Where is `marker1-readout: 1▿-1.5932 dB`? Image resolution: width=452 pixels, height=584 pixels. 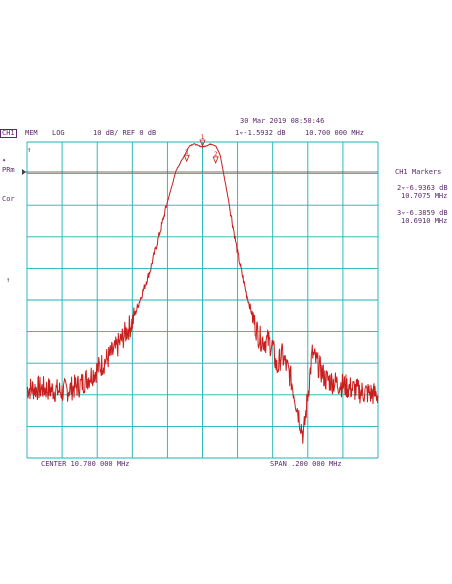 marker1-readout: 1▿-1.5932 dB is located at coordinates (260, 133).